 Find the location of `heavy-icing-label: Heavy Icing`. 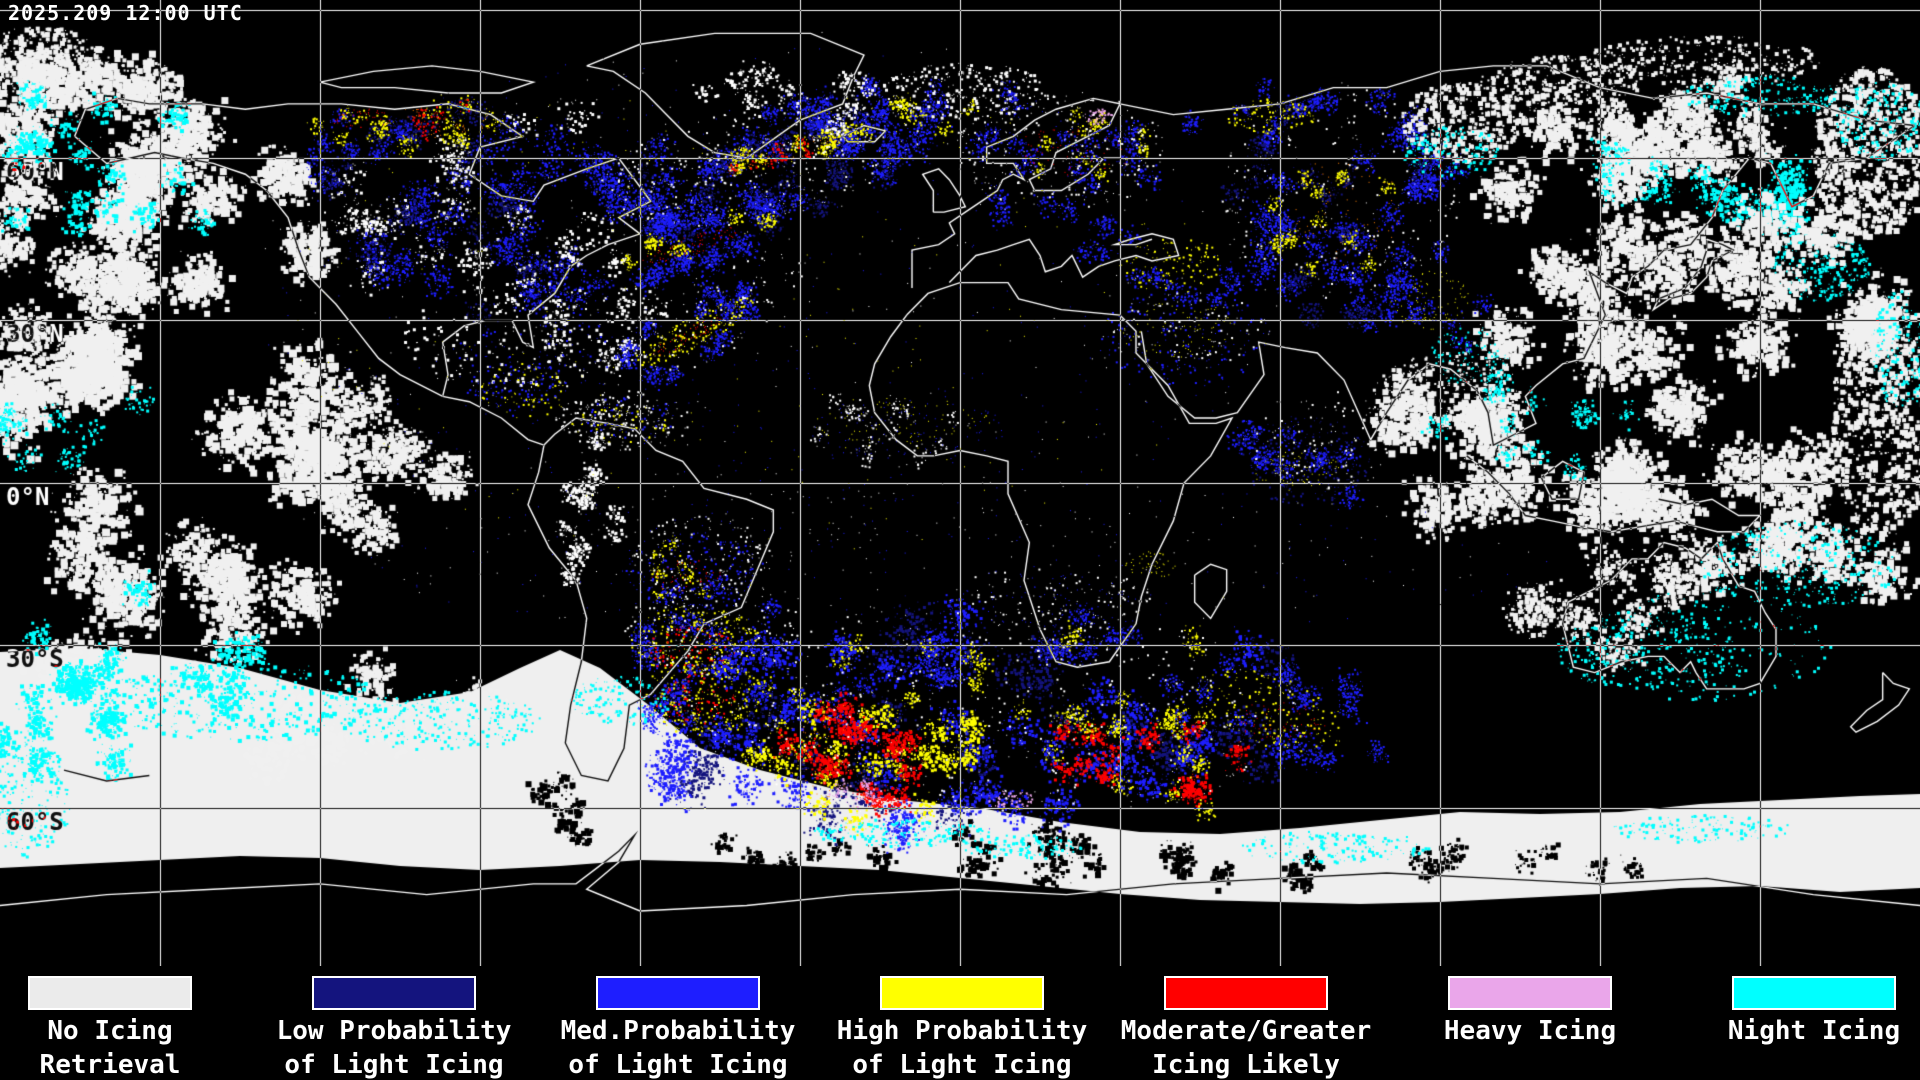

heavy-icing-label: Heavy Icing is located at coordinates (1530, 1031).